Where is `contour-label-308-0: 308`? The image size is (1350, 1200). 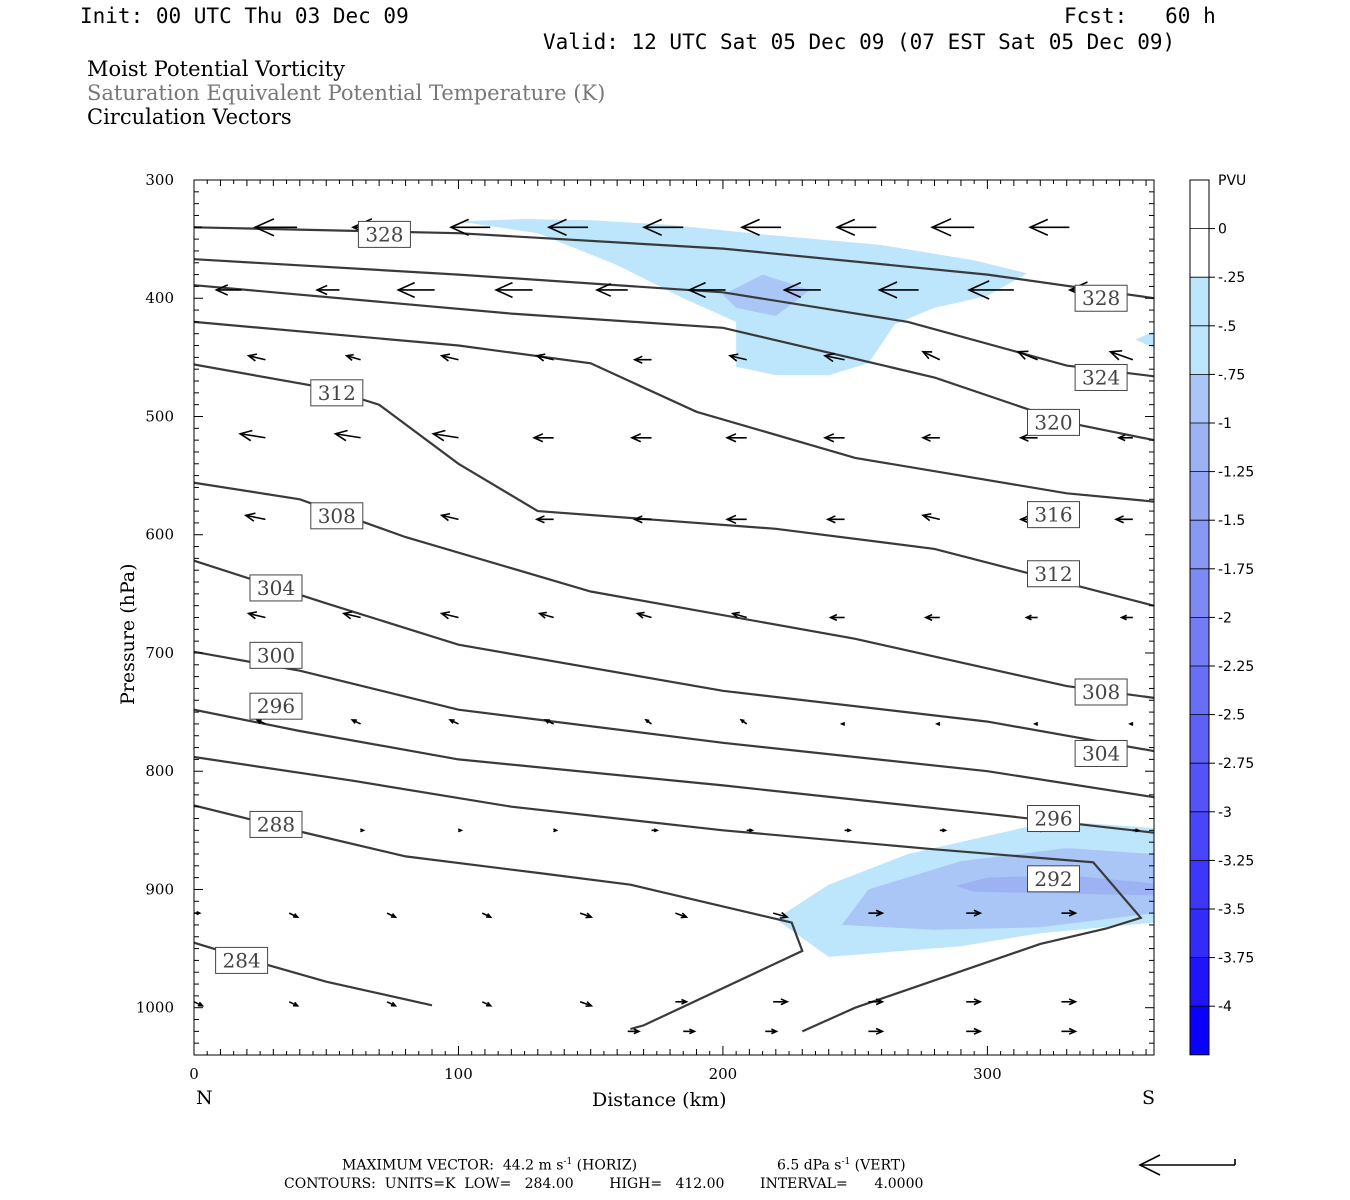 contour-label-308-0: 308 is located at coordinates (337, 516).